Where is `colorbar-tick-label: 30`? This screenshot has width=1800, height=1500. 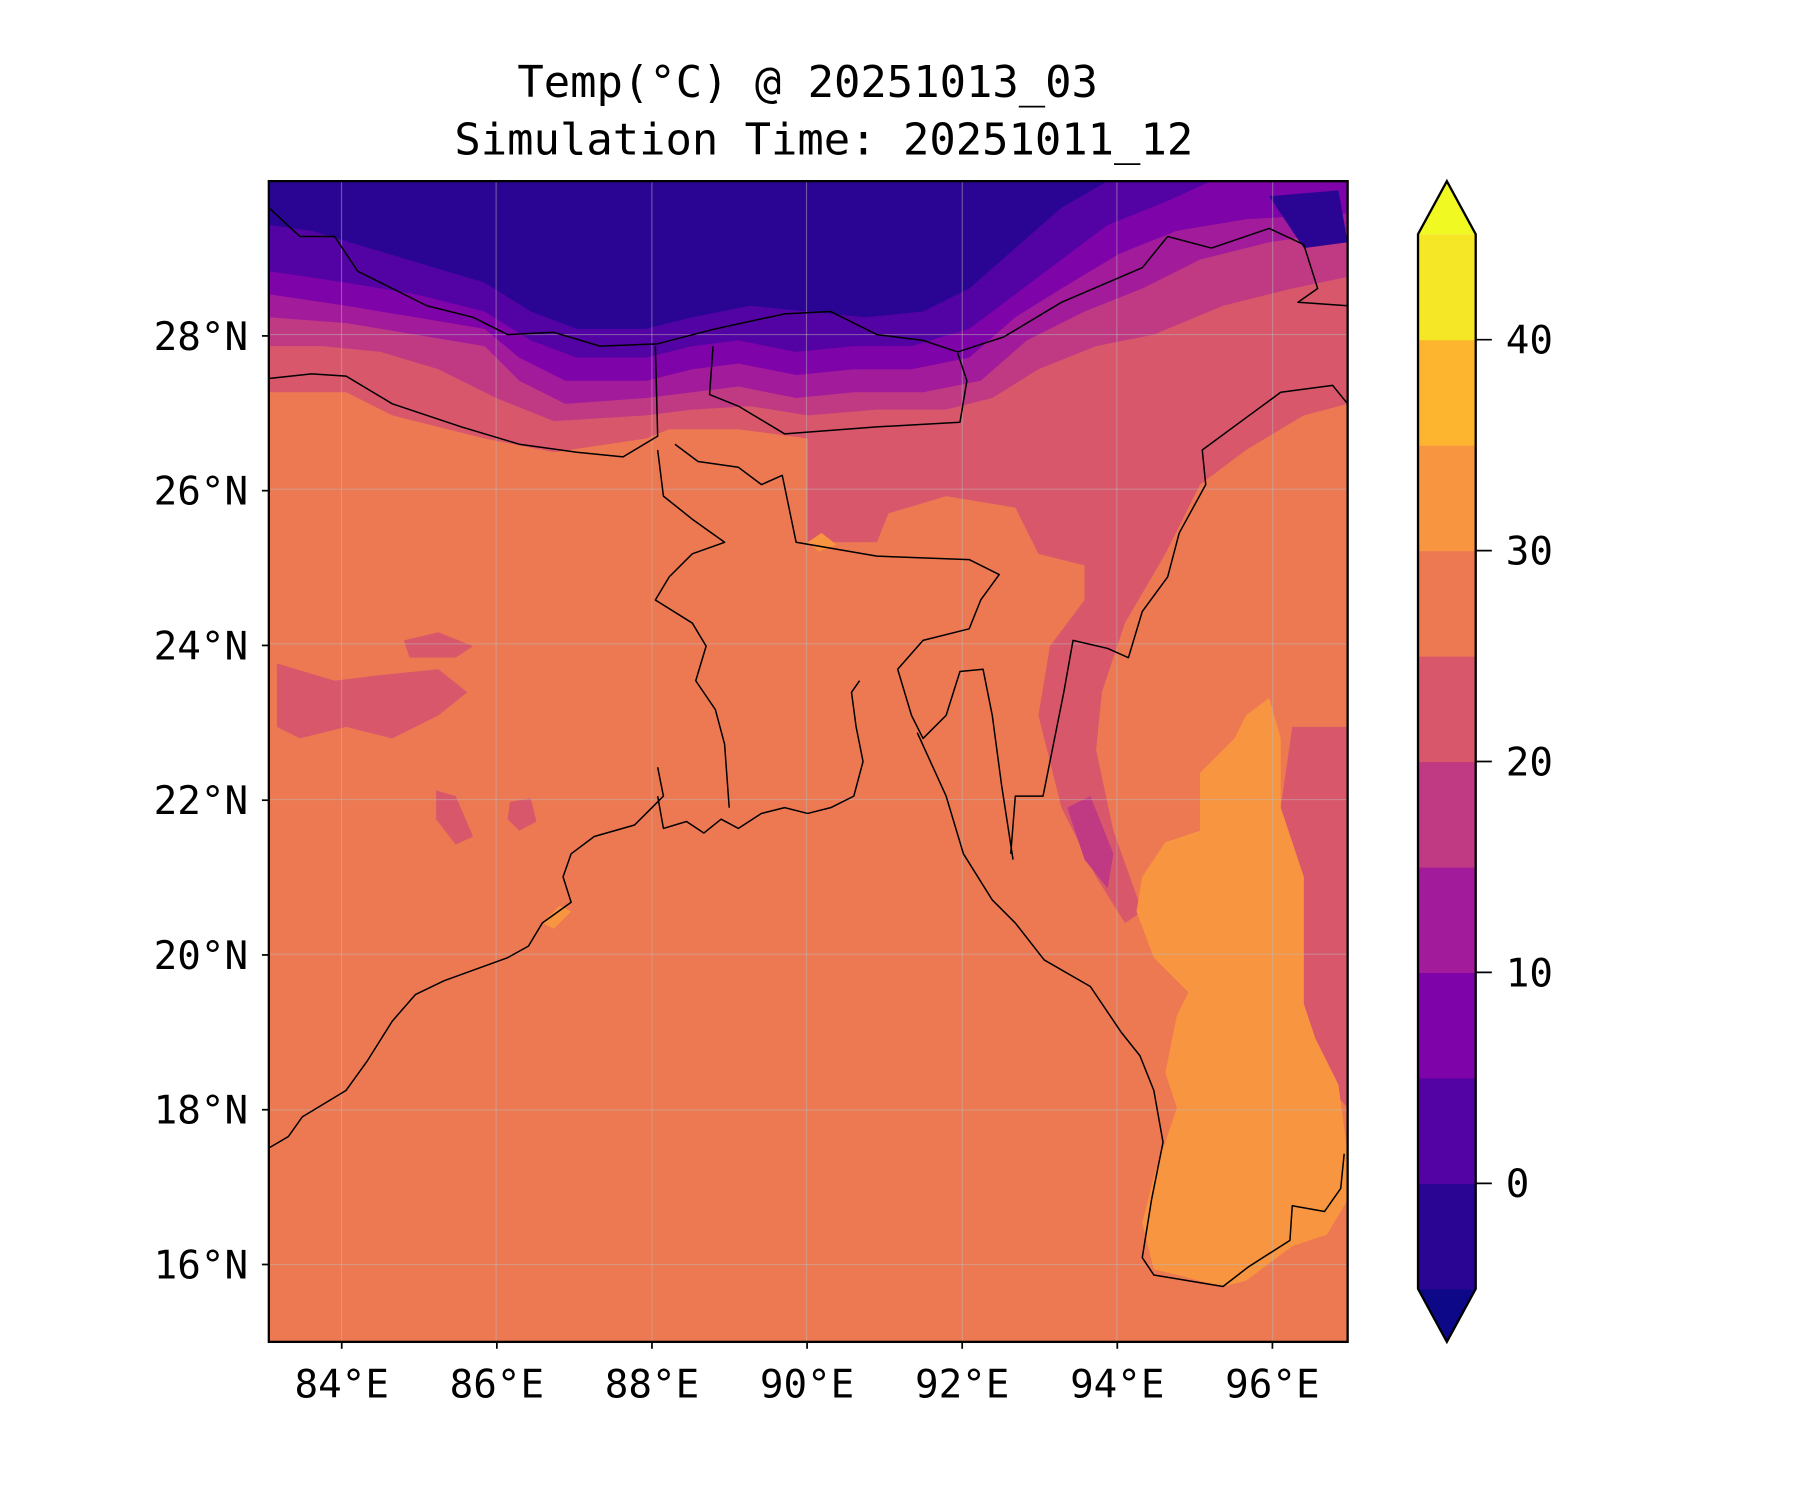
colorbar-tick-label: 30 is located at coordinates (1529, 551).